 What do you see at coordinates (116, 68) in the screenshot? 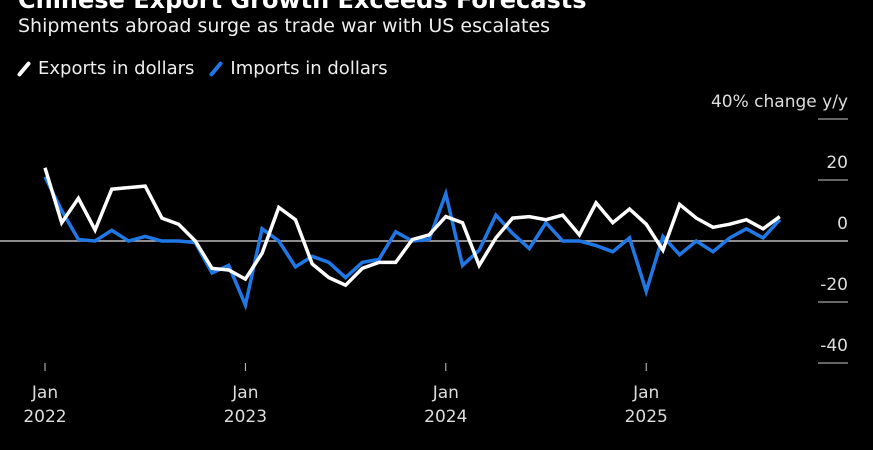
I see `legend-label-exports: Exports in dollars` at bounding box center [116, 68].